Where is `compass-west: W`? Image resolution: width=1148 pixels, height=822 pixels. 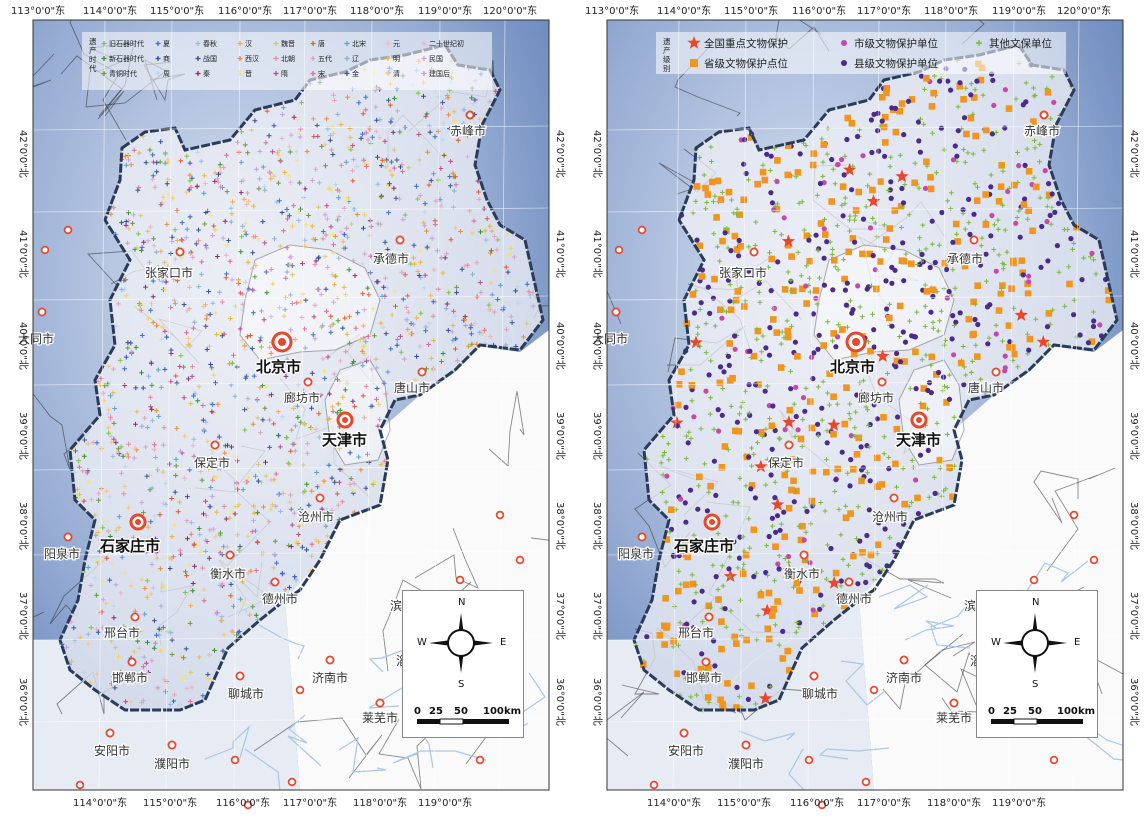
compass-west: W is located at coordinates (422, 642).